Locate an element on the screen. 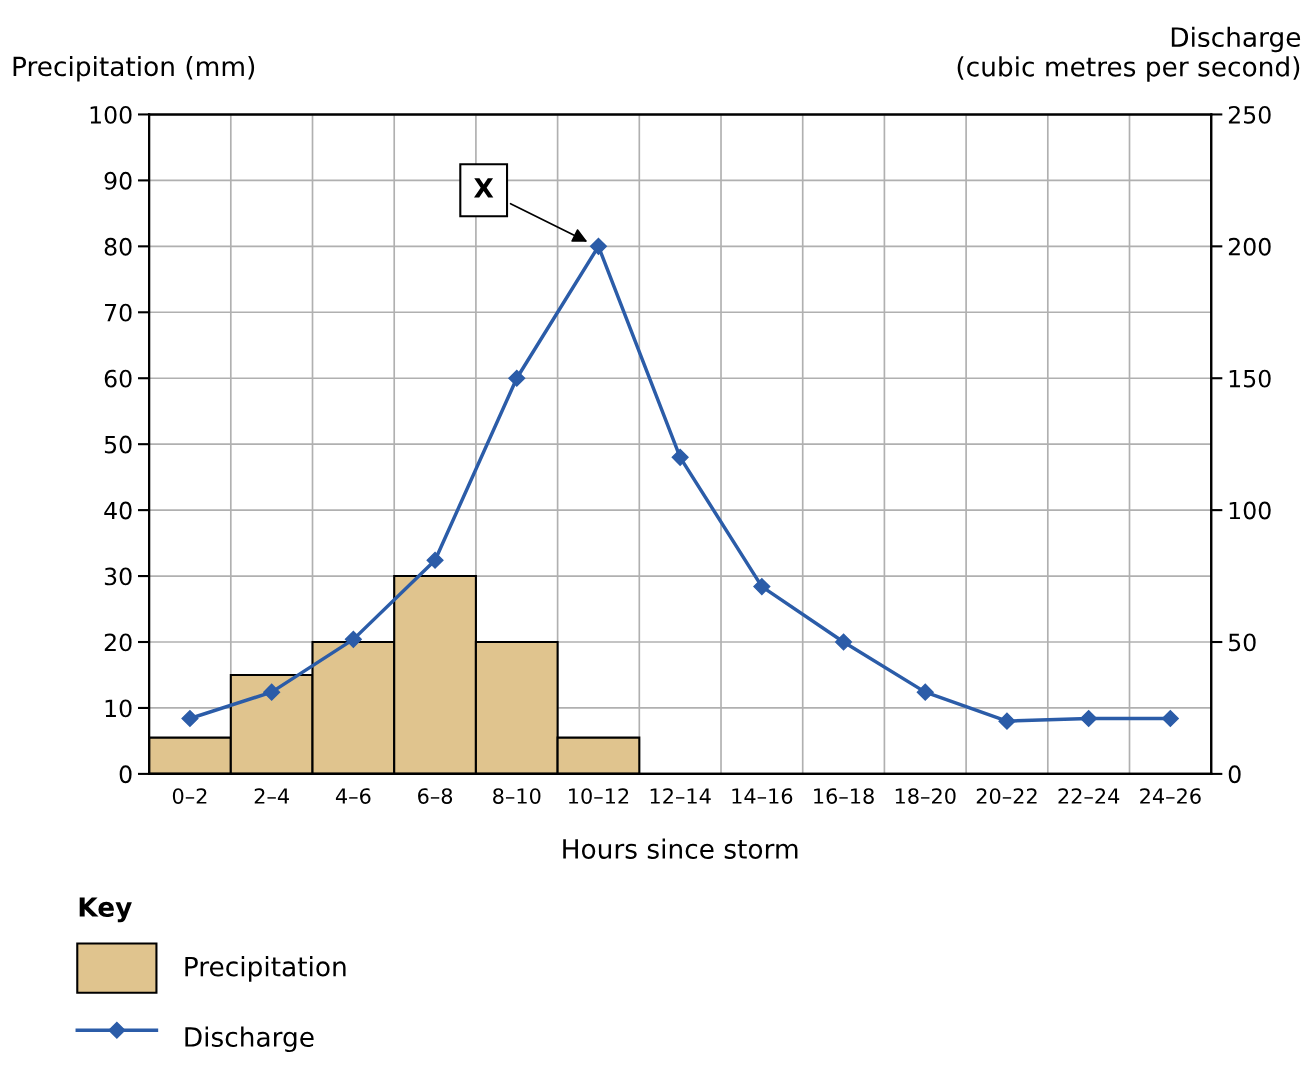 The image size is (1308, 1090). y-axis-title: Precipitation (mm) is located at coordinates (134, 68).